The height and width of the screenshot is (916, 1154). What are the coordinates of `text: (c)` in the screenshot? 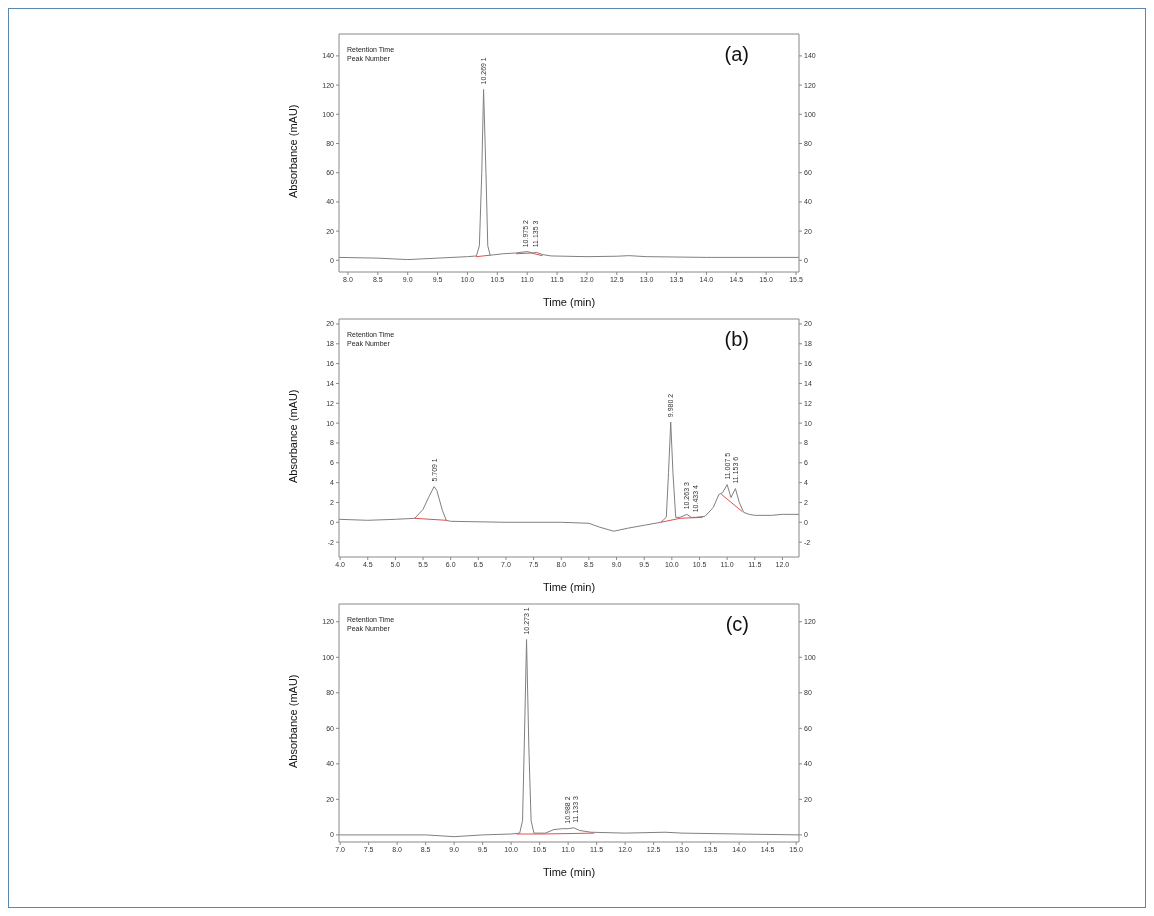 It's located at (737, 624).